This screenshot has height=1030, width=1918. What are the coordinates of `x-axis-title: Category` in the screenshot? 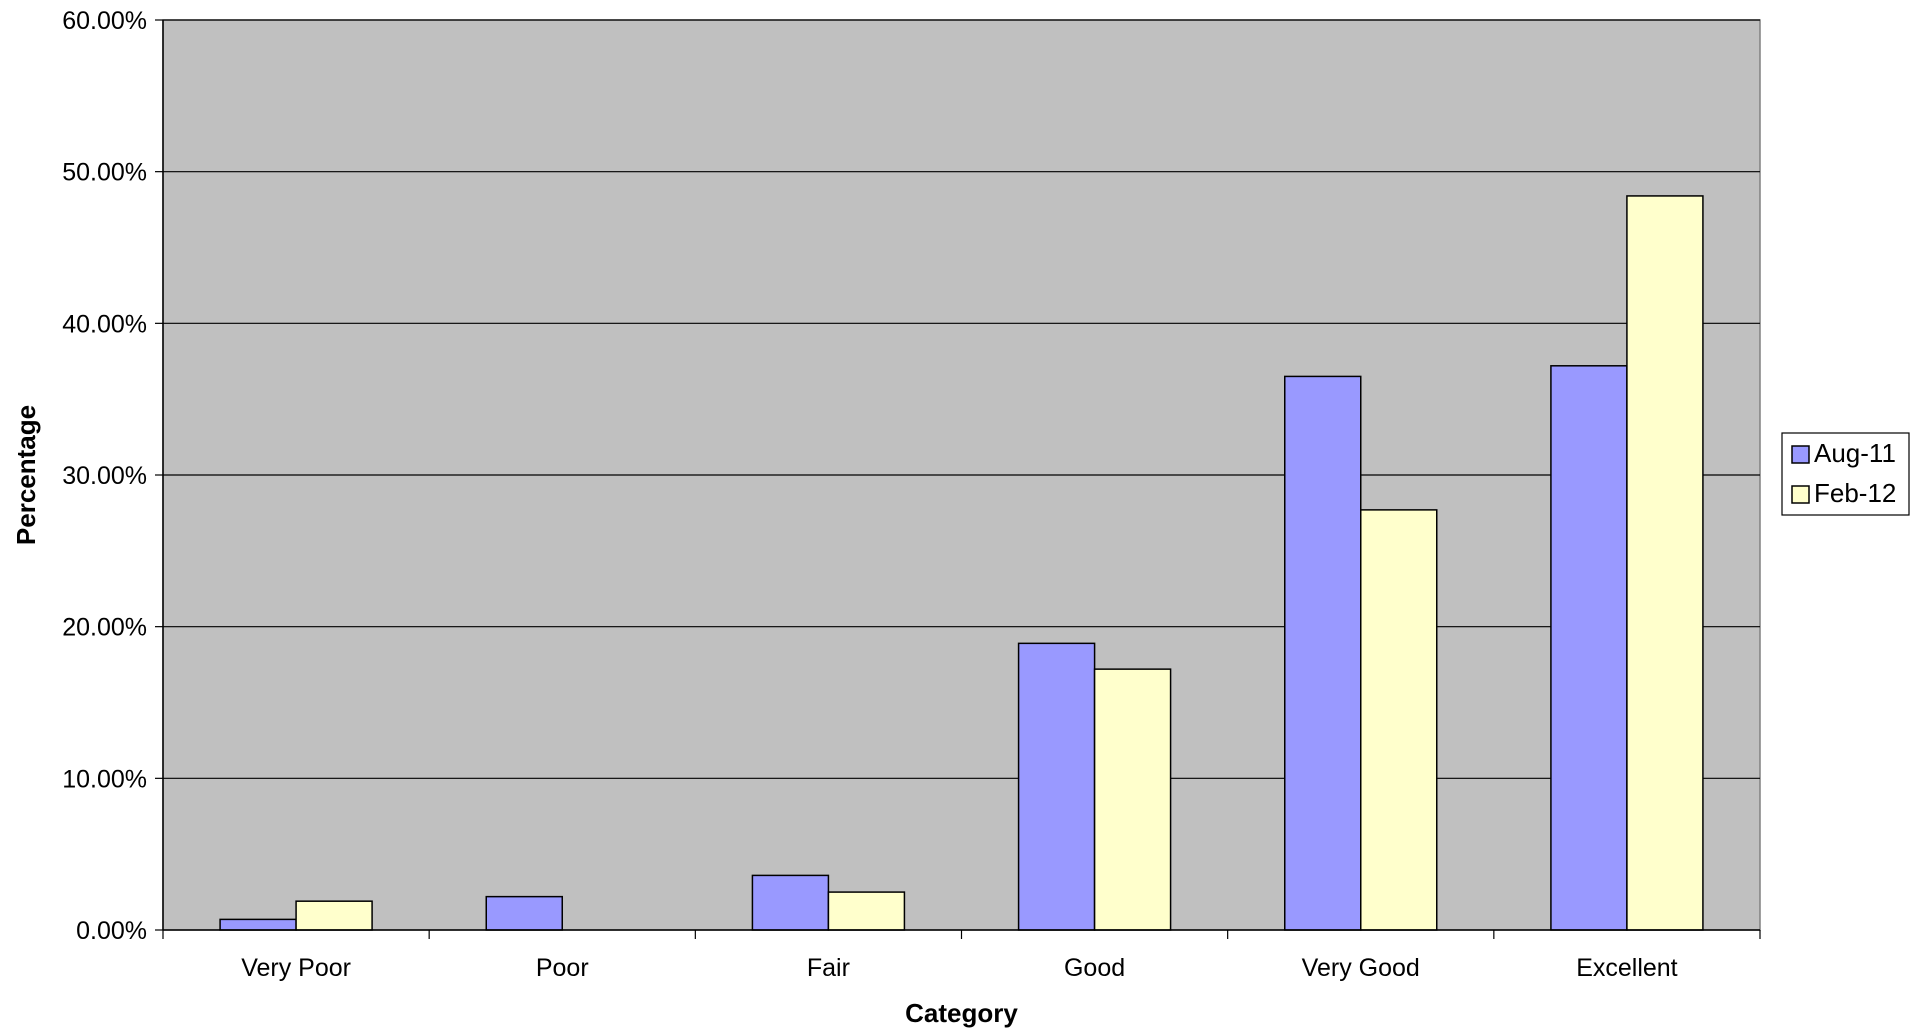 It's located at (961, 1013).